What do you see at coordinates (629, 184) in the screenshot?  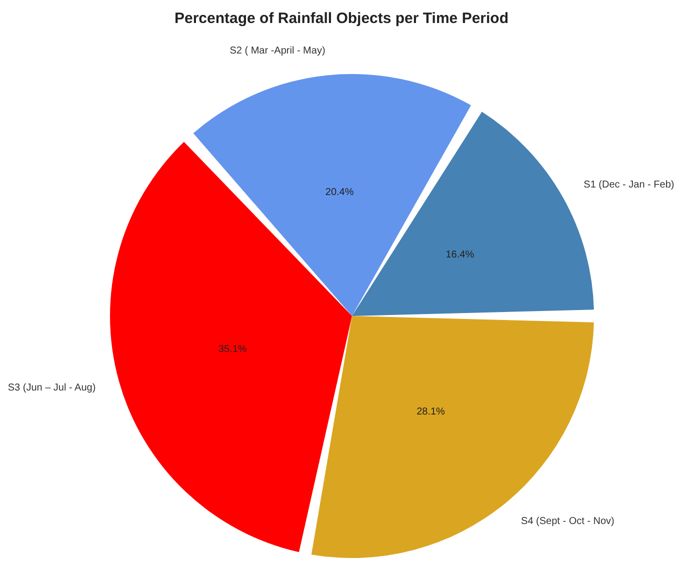 I see `slice-label: S1 (Dec - Jan - Feb)` at bounding box center [629, 184].